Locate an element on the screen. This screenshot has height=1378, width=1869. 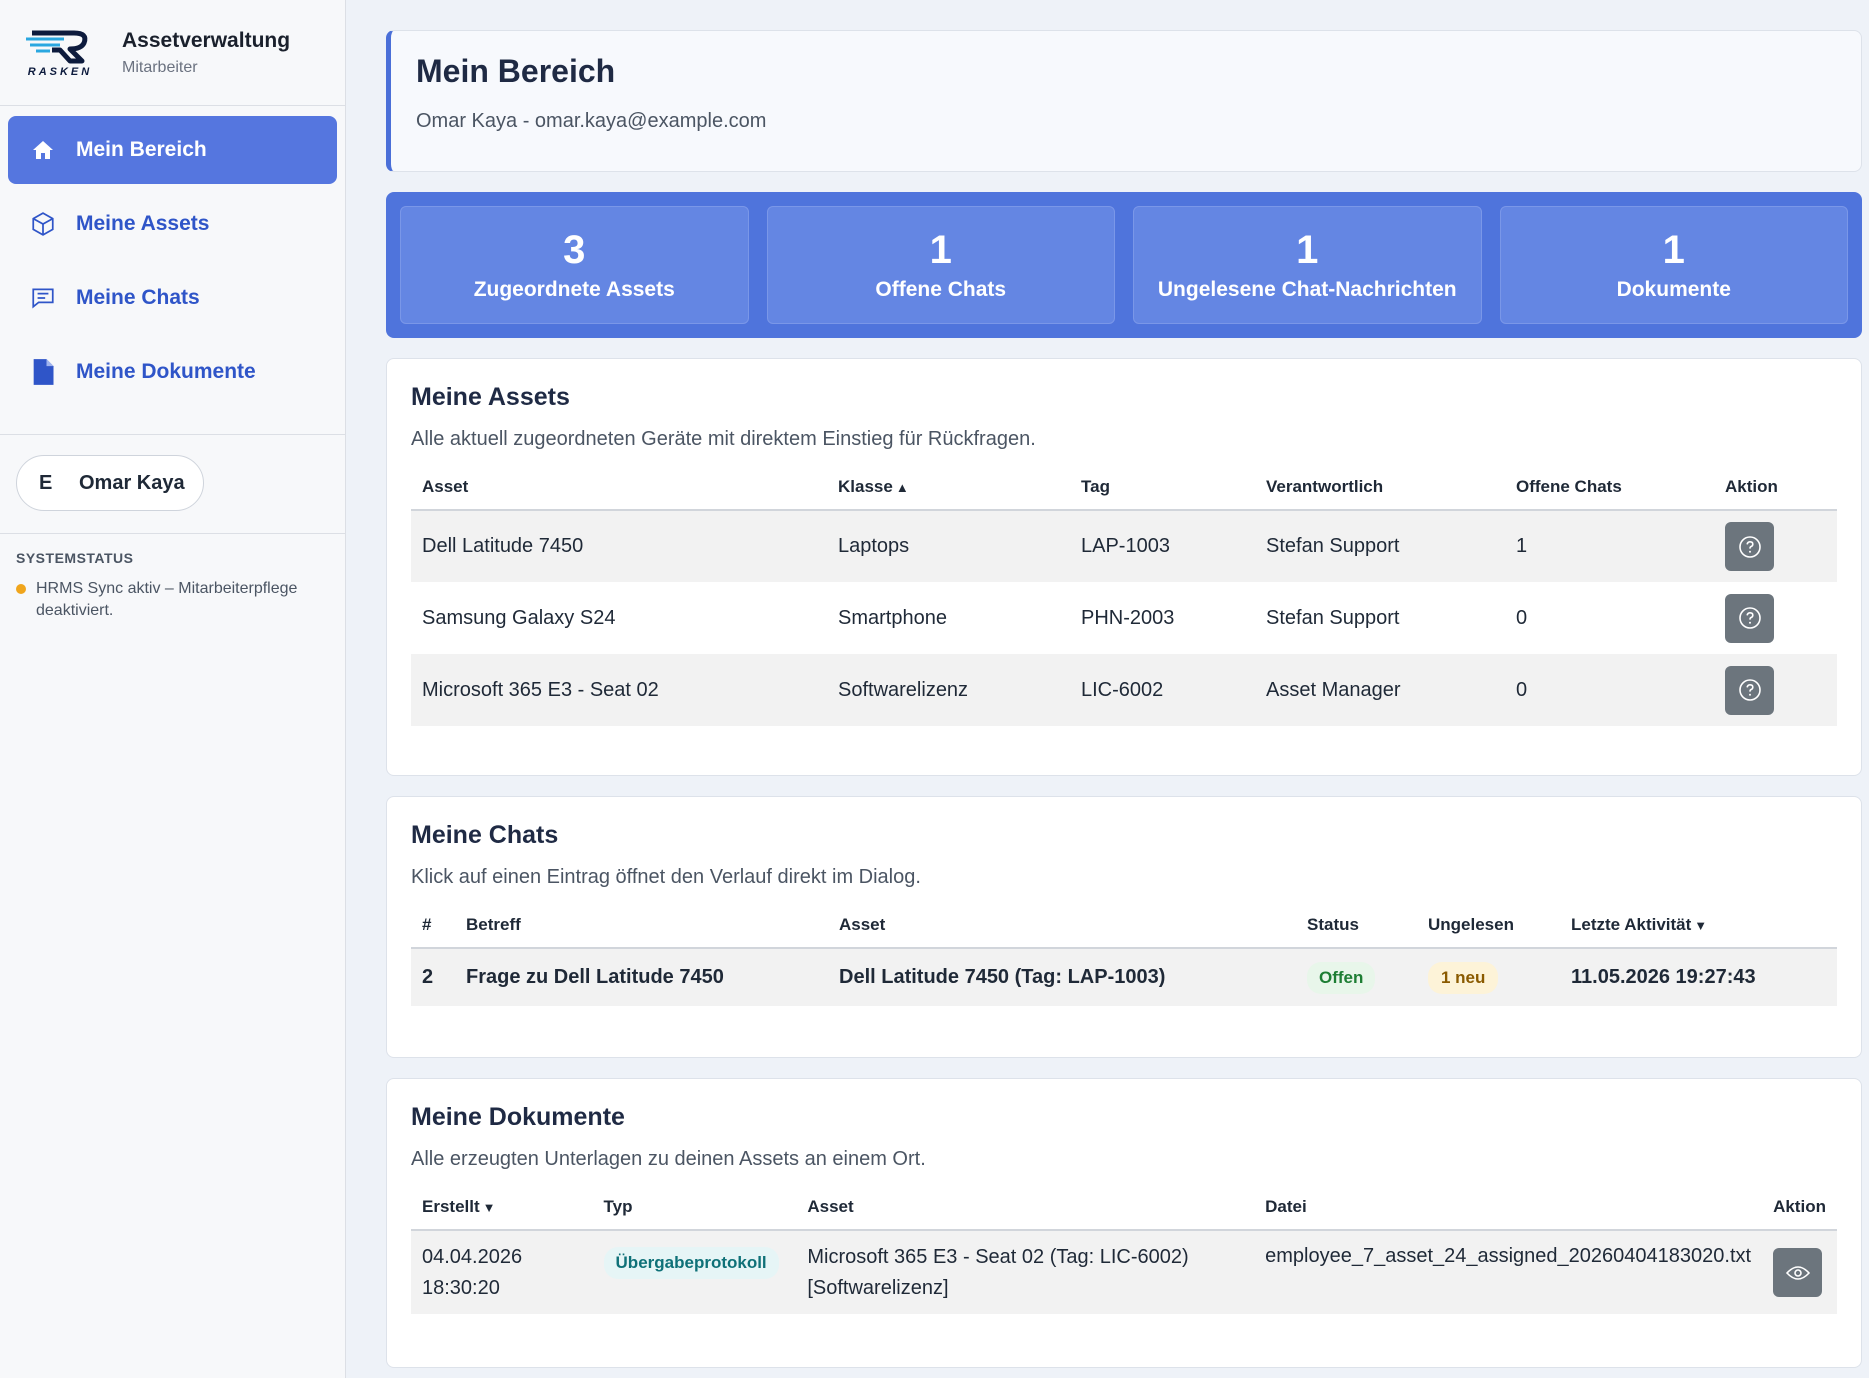
stat-value: 3 is located at coordinates (574, 250).